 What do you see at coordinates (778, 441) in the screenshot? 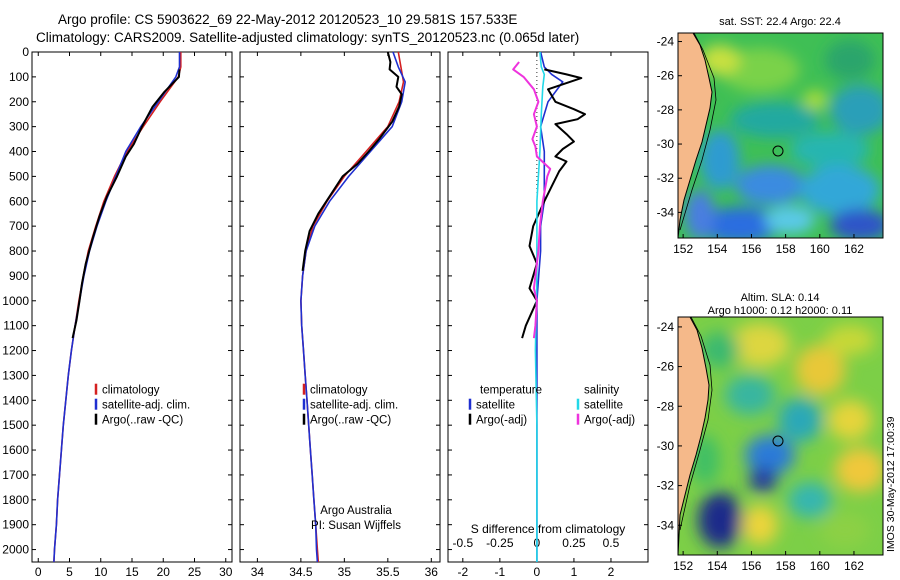
I see `argo-marker-sla` at bounding box center [778, 441].